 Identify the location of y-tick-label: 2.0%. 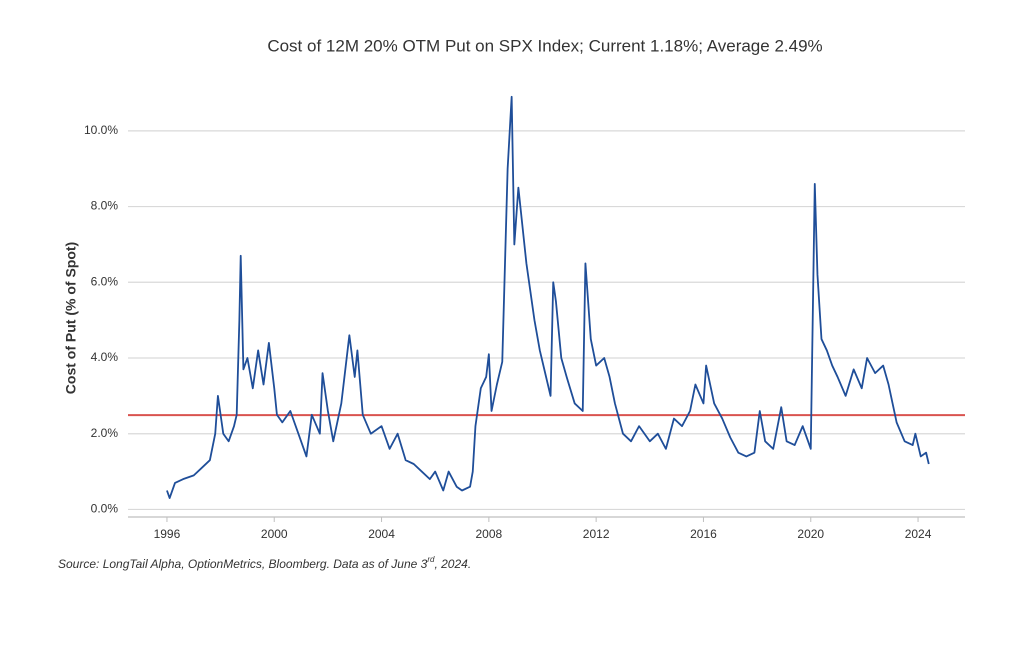
(105, 433).